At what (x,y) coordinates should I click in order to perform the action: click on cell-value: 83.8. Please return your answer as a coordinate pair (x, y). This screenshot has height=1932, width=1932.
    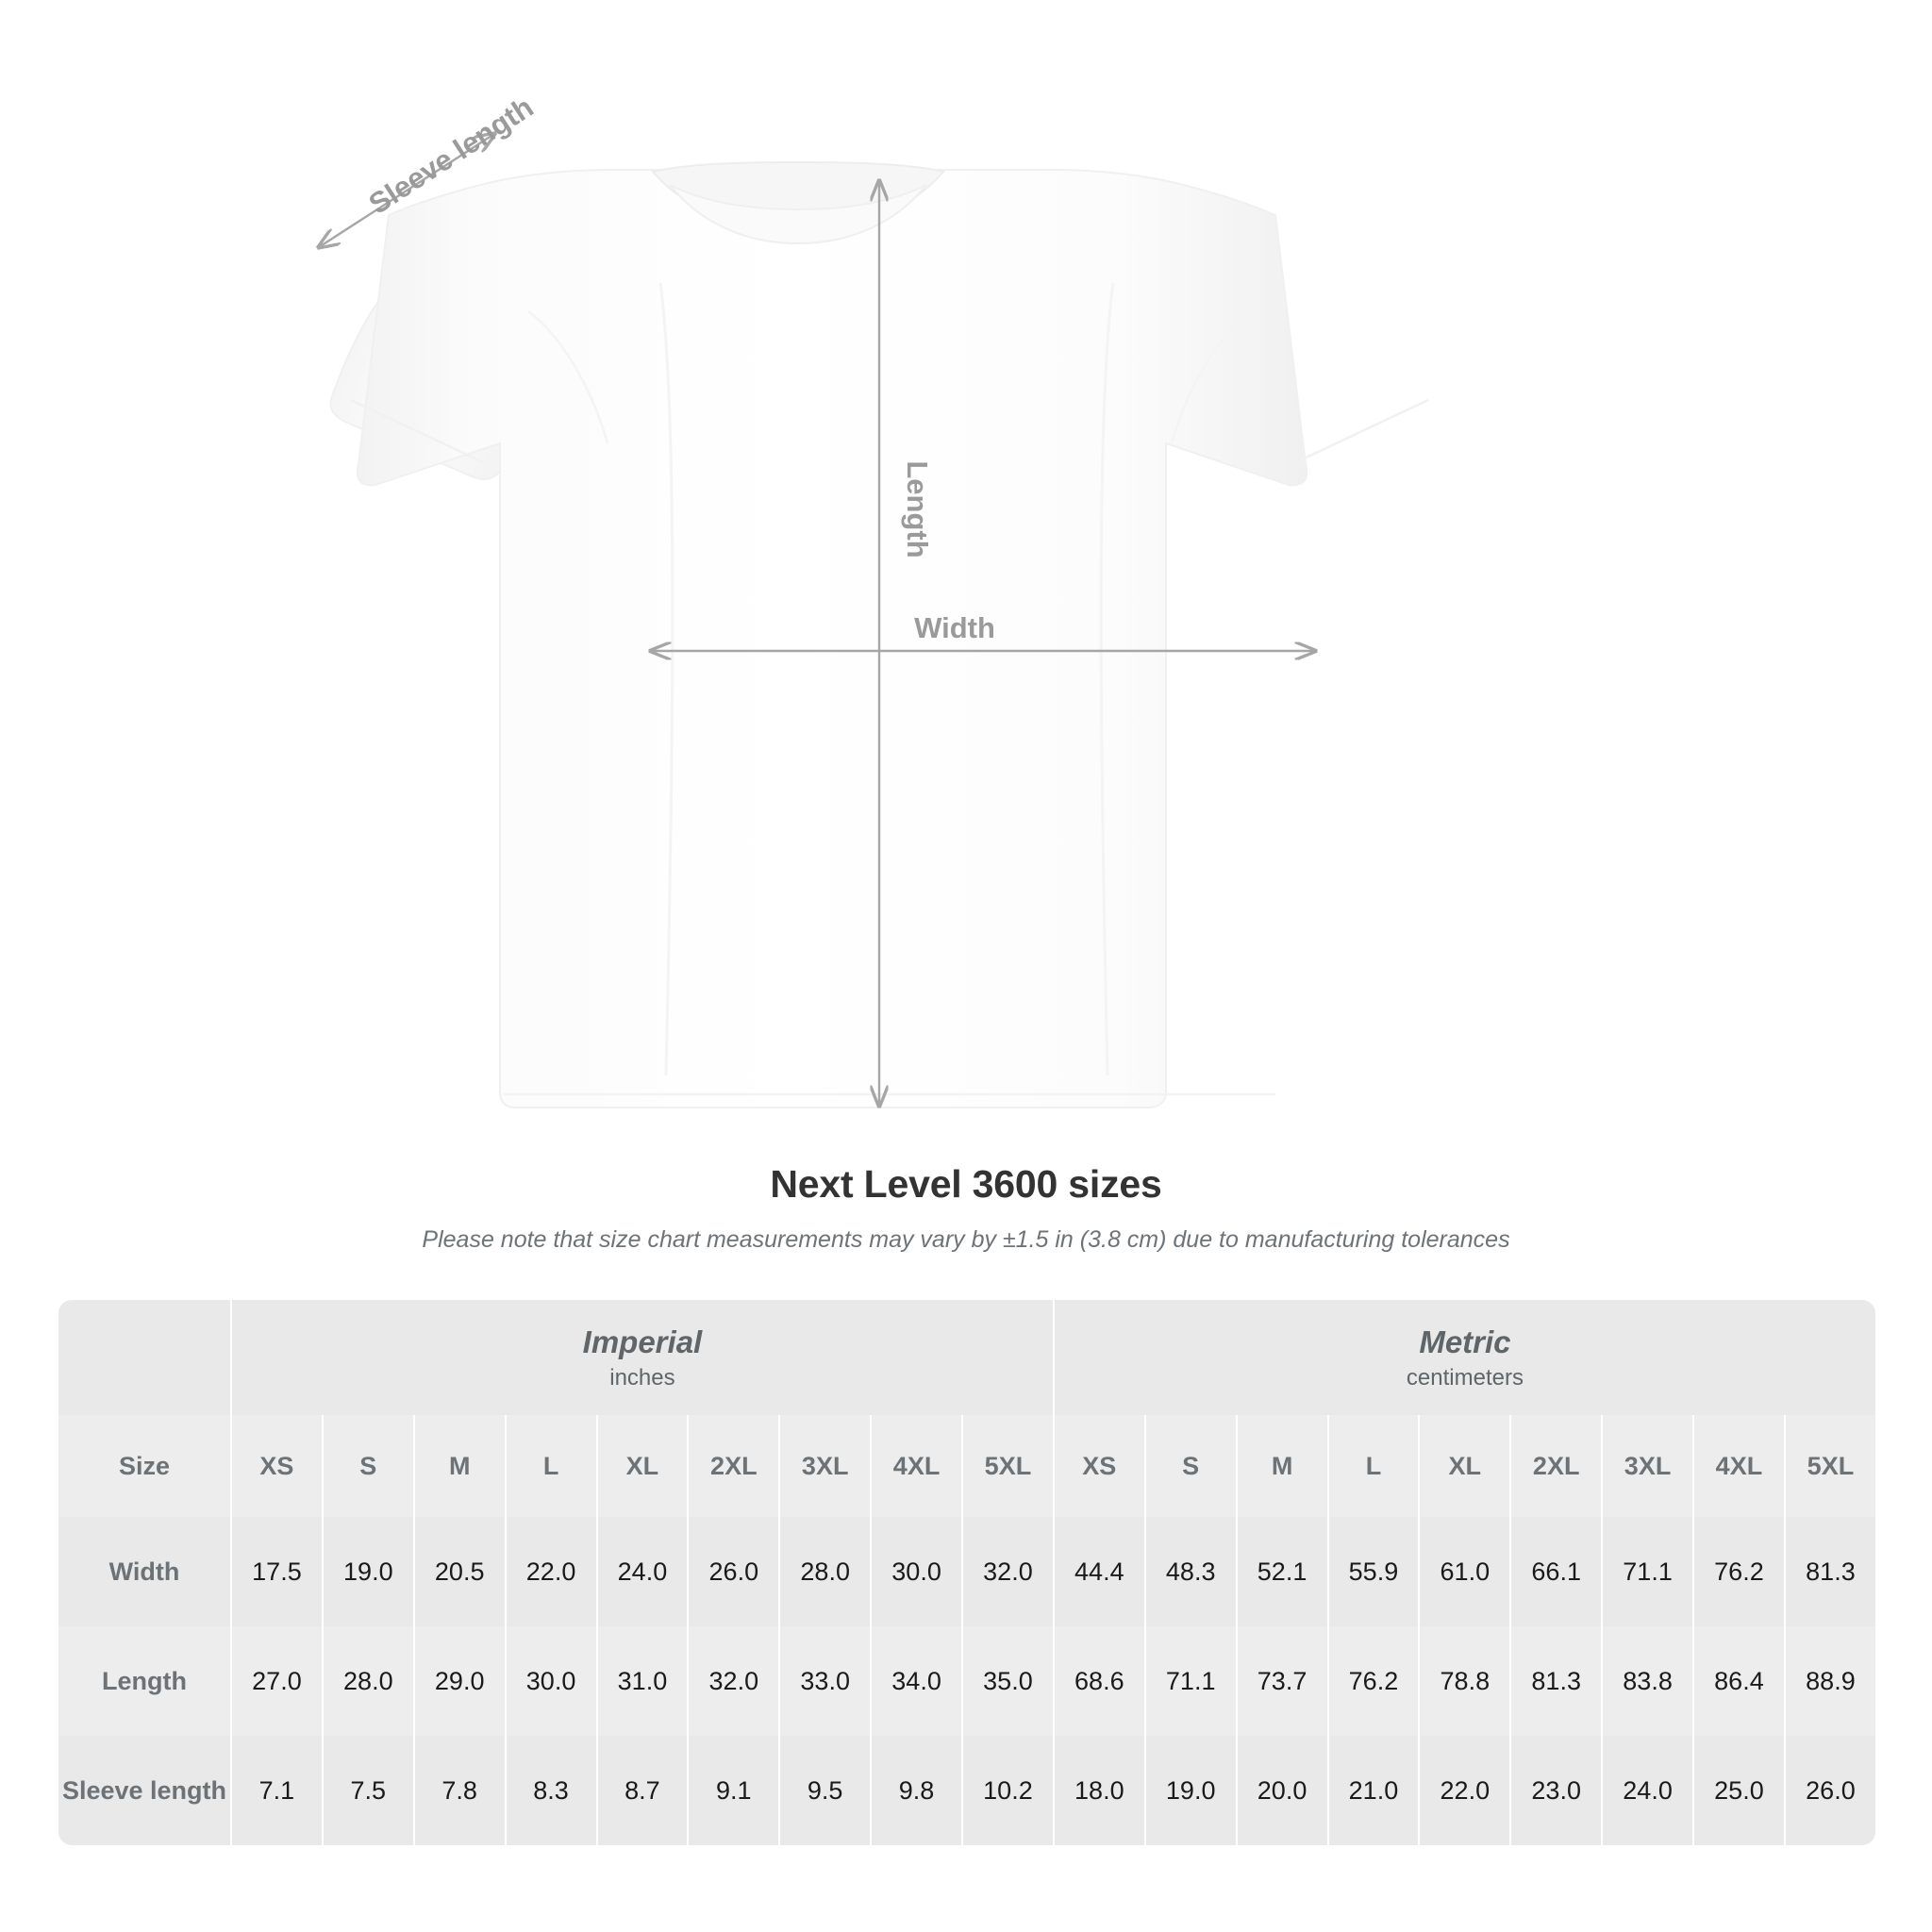
    Looking at the image, I should click on (1648, 1680).